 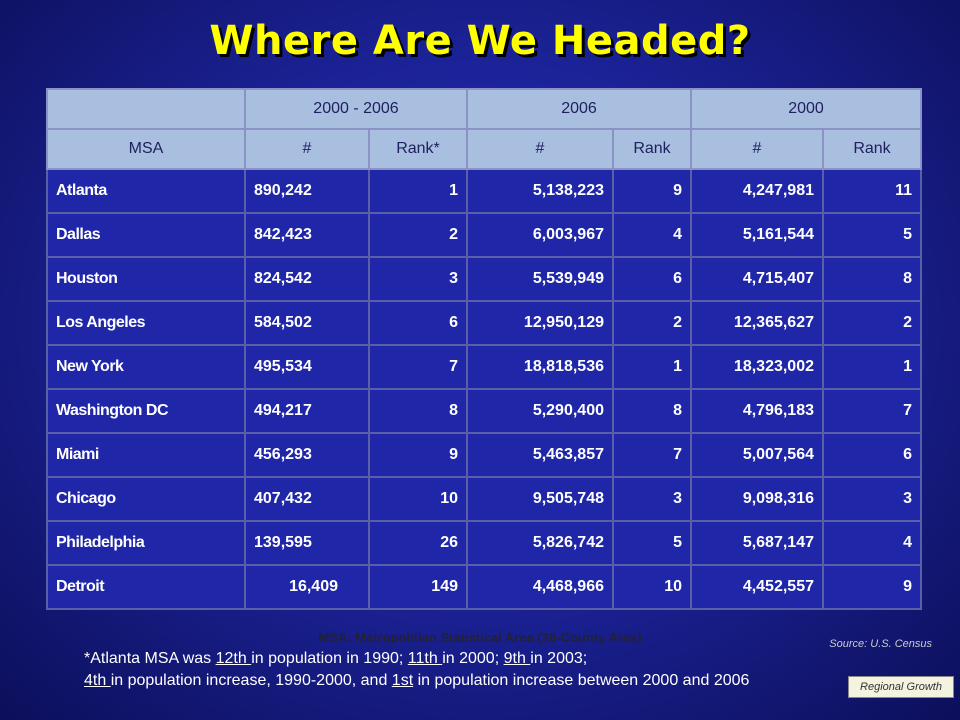 What do you see at coordinates (356, 109) in the screenshot?
I see `group-header: 2000 - 2006` at bounding box center [356, 109].